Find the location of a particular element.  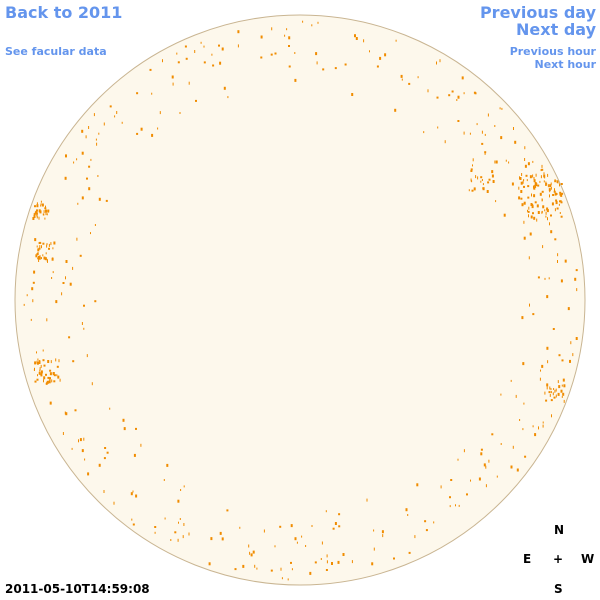

back-link: Back to 2011 is located at coordinates (64, 12).